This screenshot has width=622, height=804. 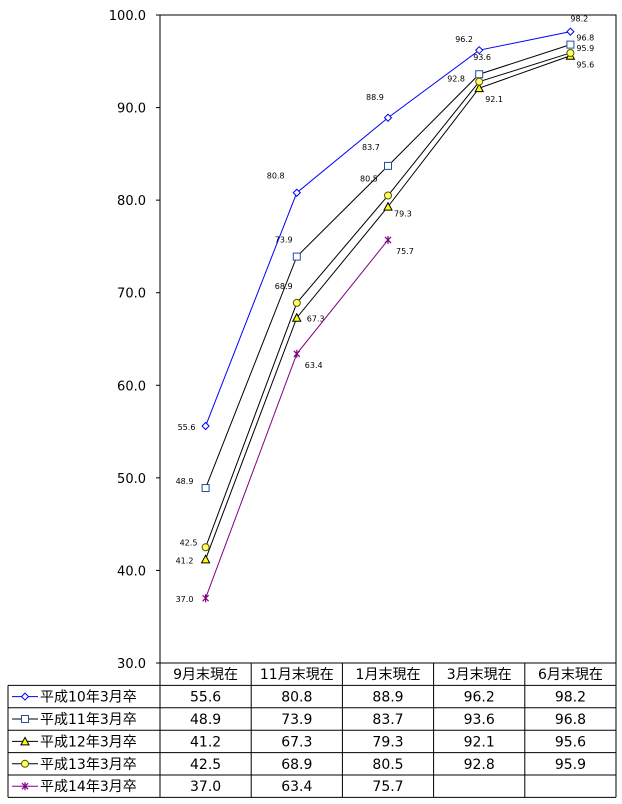 I want to click on table-cell-value: 48.9, so click(x=205, y=720).